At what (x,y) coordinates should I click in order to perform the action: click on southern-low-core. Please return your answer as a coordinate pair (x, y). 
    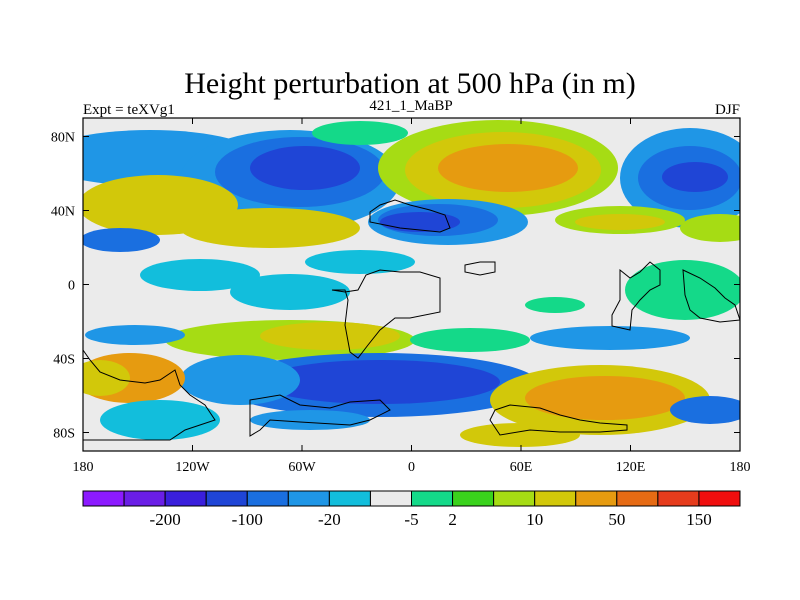
    Looking at the image, I should click on (380, 382).